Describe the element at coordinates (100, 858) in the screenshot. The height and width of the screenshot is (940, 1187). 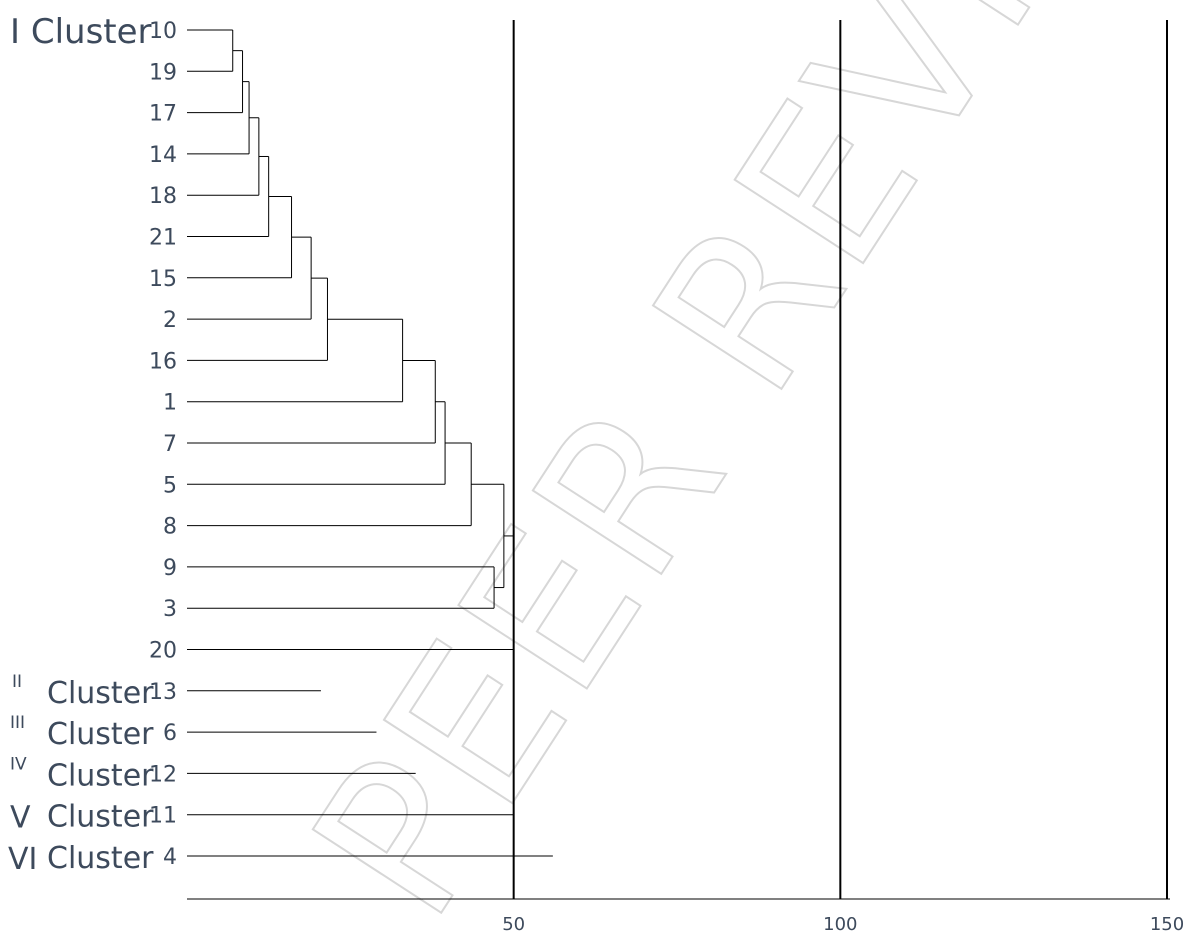
I see `cluster-word-VI: Cluster` at that location.